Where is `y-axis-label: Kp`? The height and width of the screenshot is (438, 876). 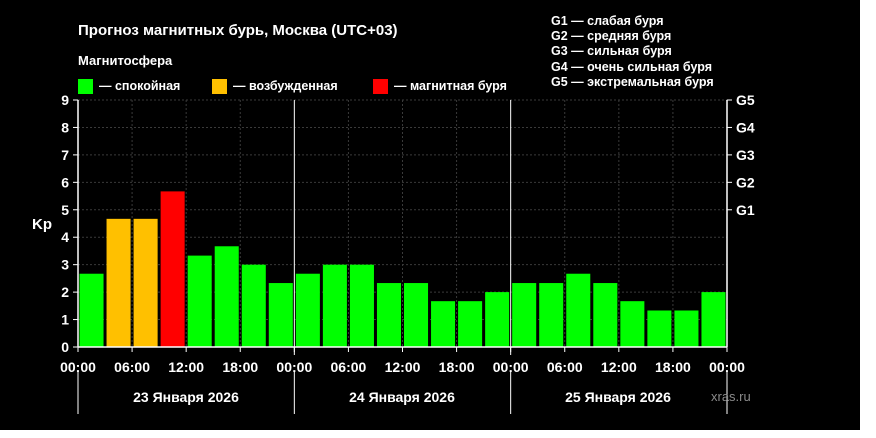 y-axis-label: Kp is located at coordinates (42, 224).